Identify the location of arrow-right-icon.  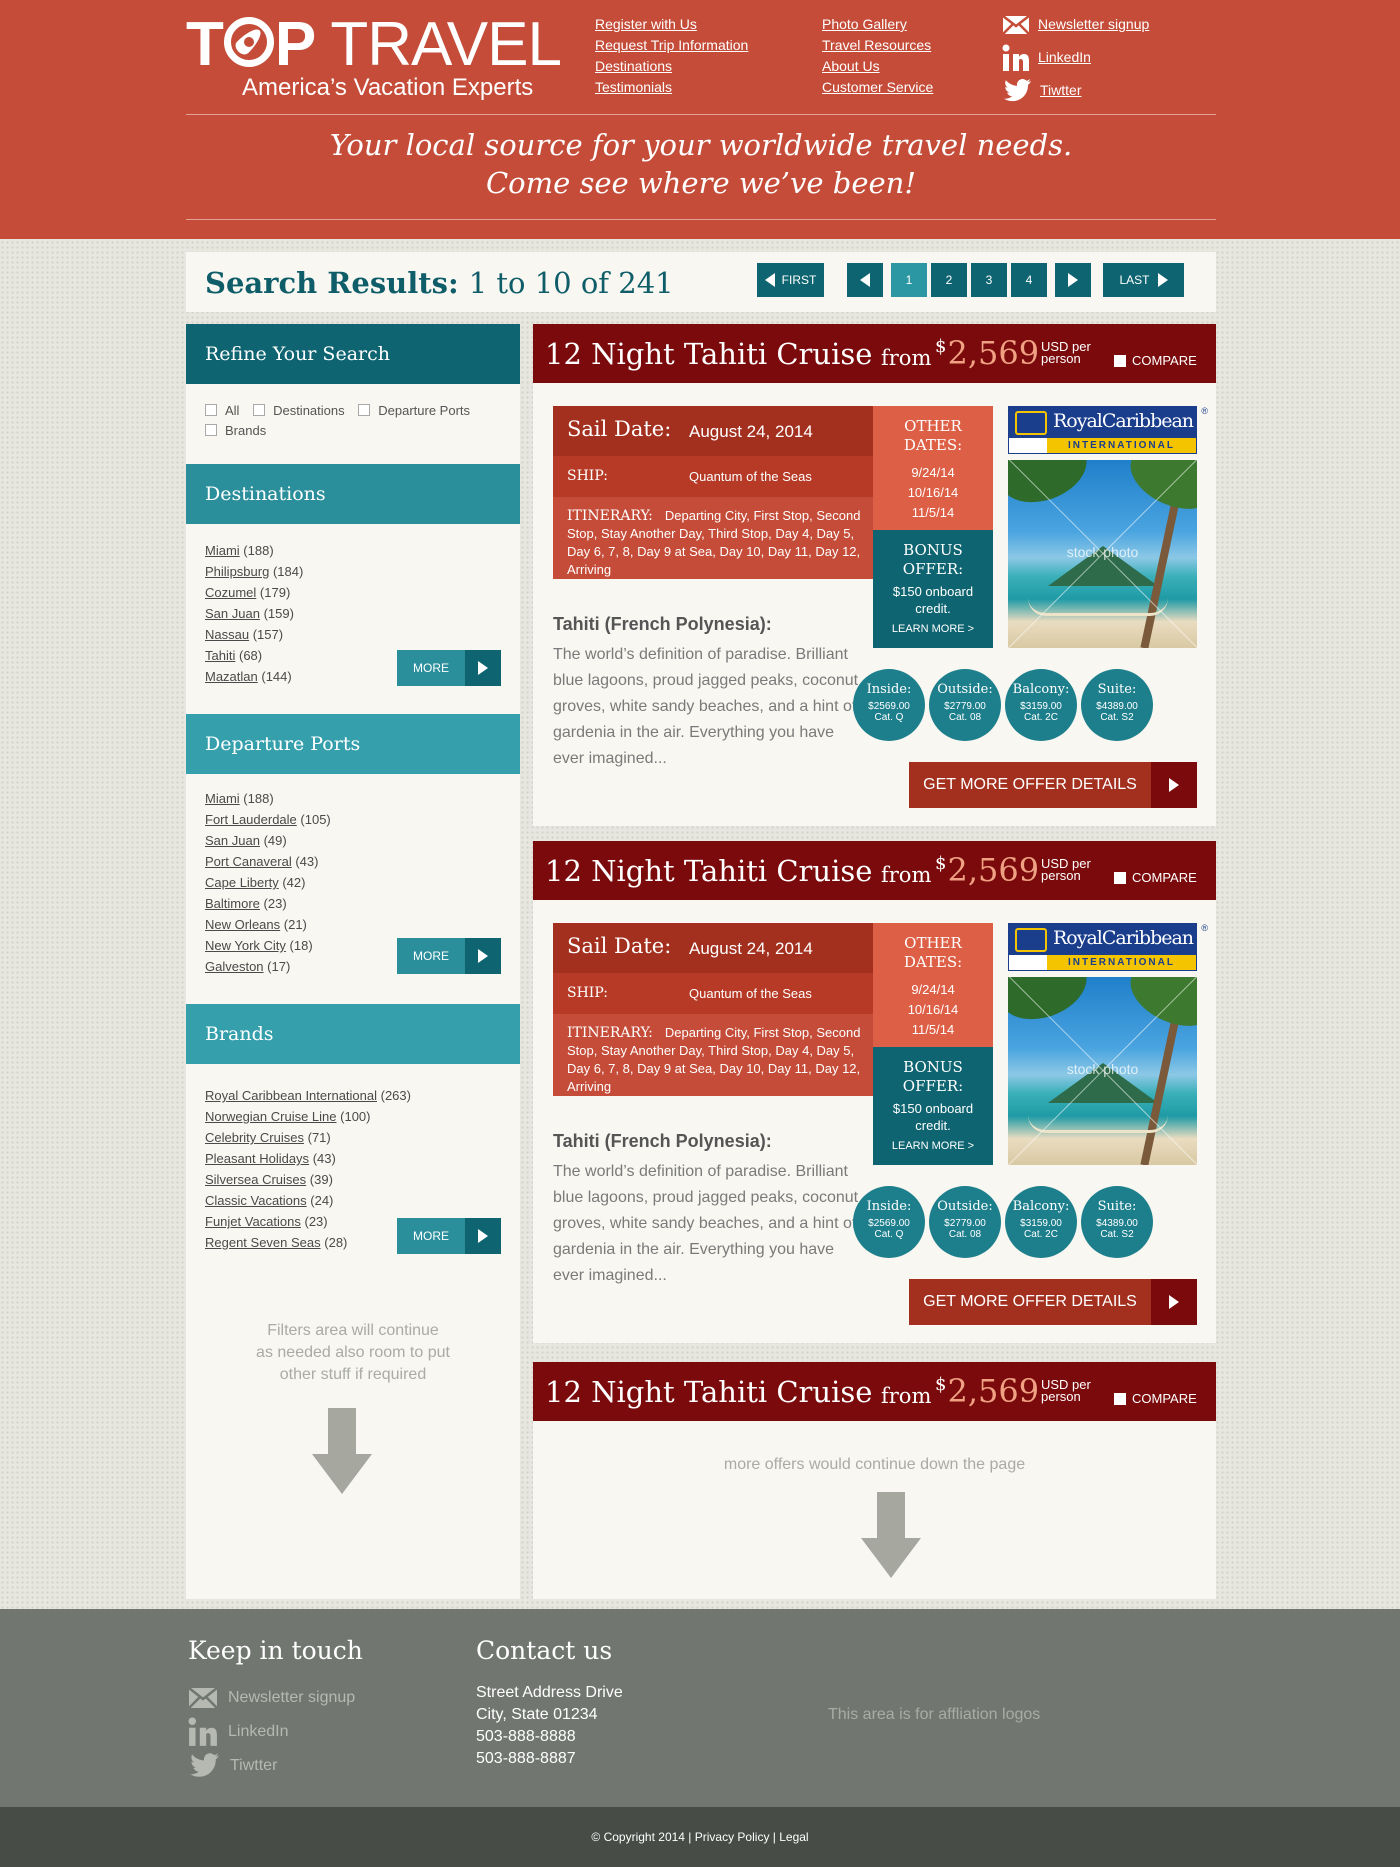
(483, 956).